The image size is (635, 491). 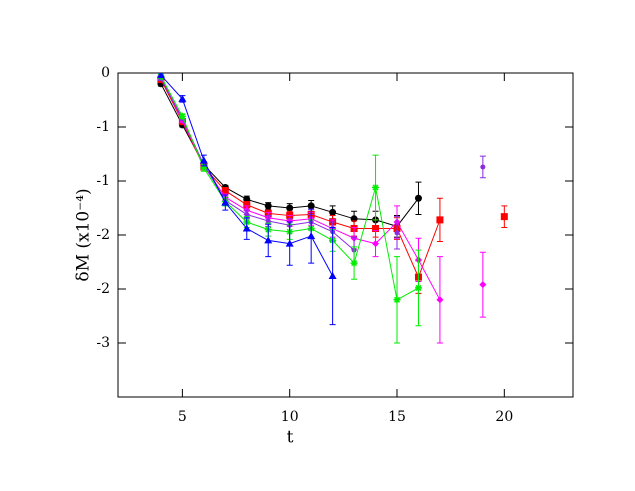 What do you see at coordinates (182, 417) in the screenshot?
I see `x-tick-label: 5` at bounding box center [182, 417].